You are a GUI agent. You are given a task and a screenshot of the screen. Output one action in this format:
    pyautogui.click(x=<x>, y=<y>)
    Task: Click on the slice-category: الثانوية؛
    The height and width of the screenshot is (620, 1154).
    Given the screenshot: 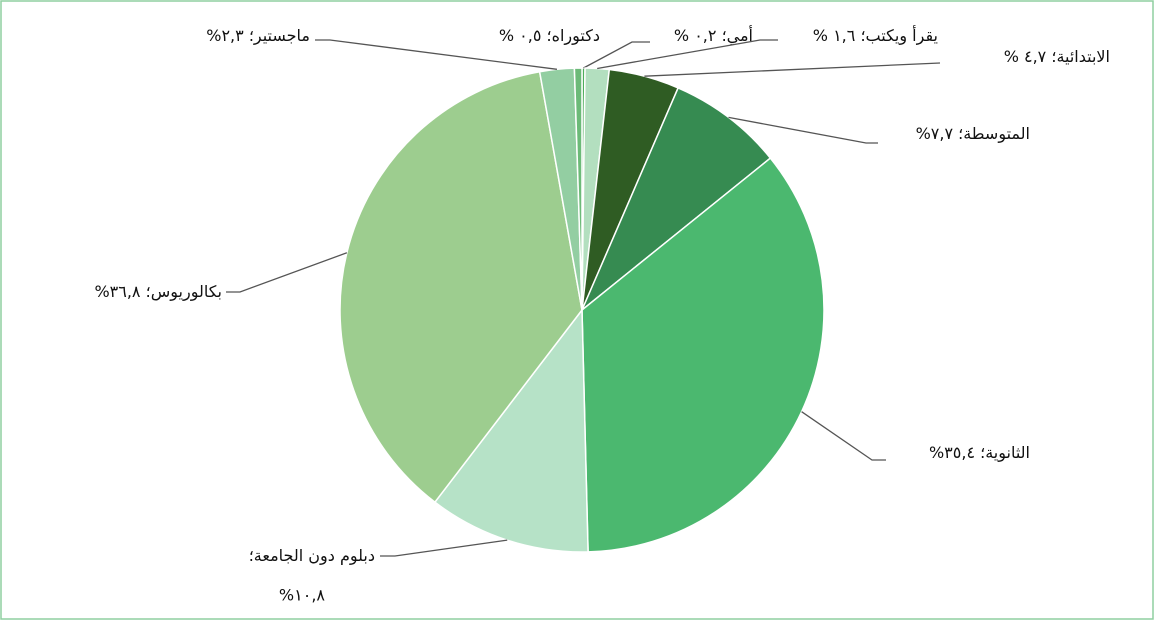 What is the action you would take?
    pyautogui.click(x=1005, y=453)
    